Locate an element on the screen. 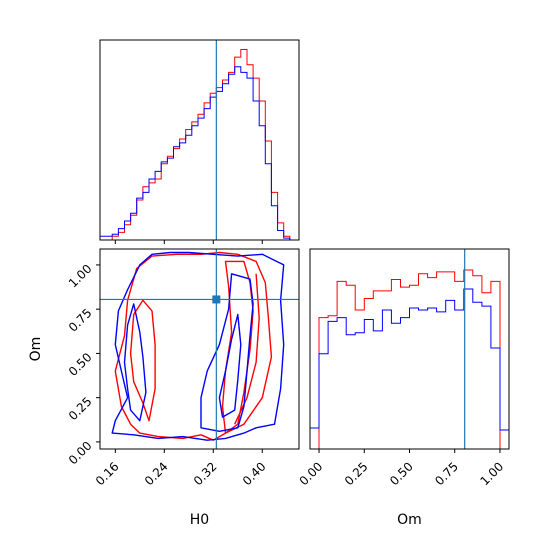  hist-H0-panel is located at coordinates (199, 141).